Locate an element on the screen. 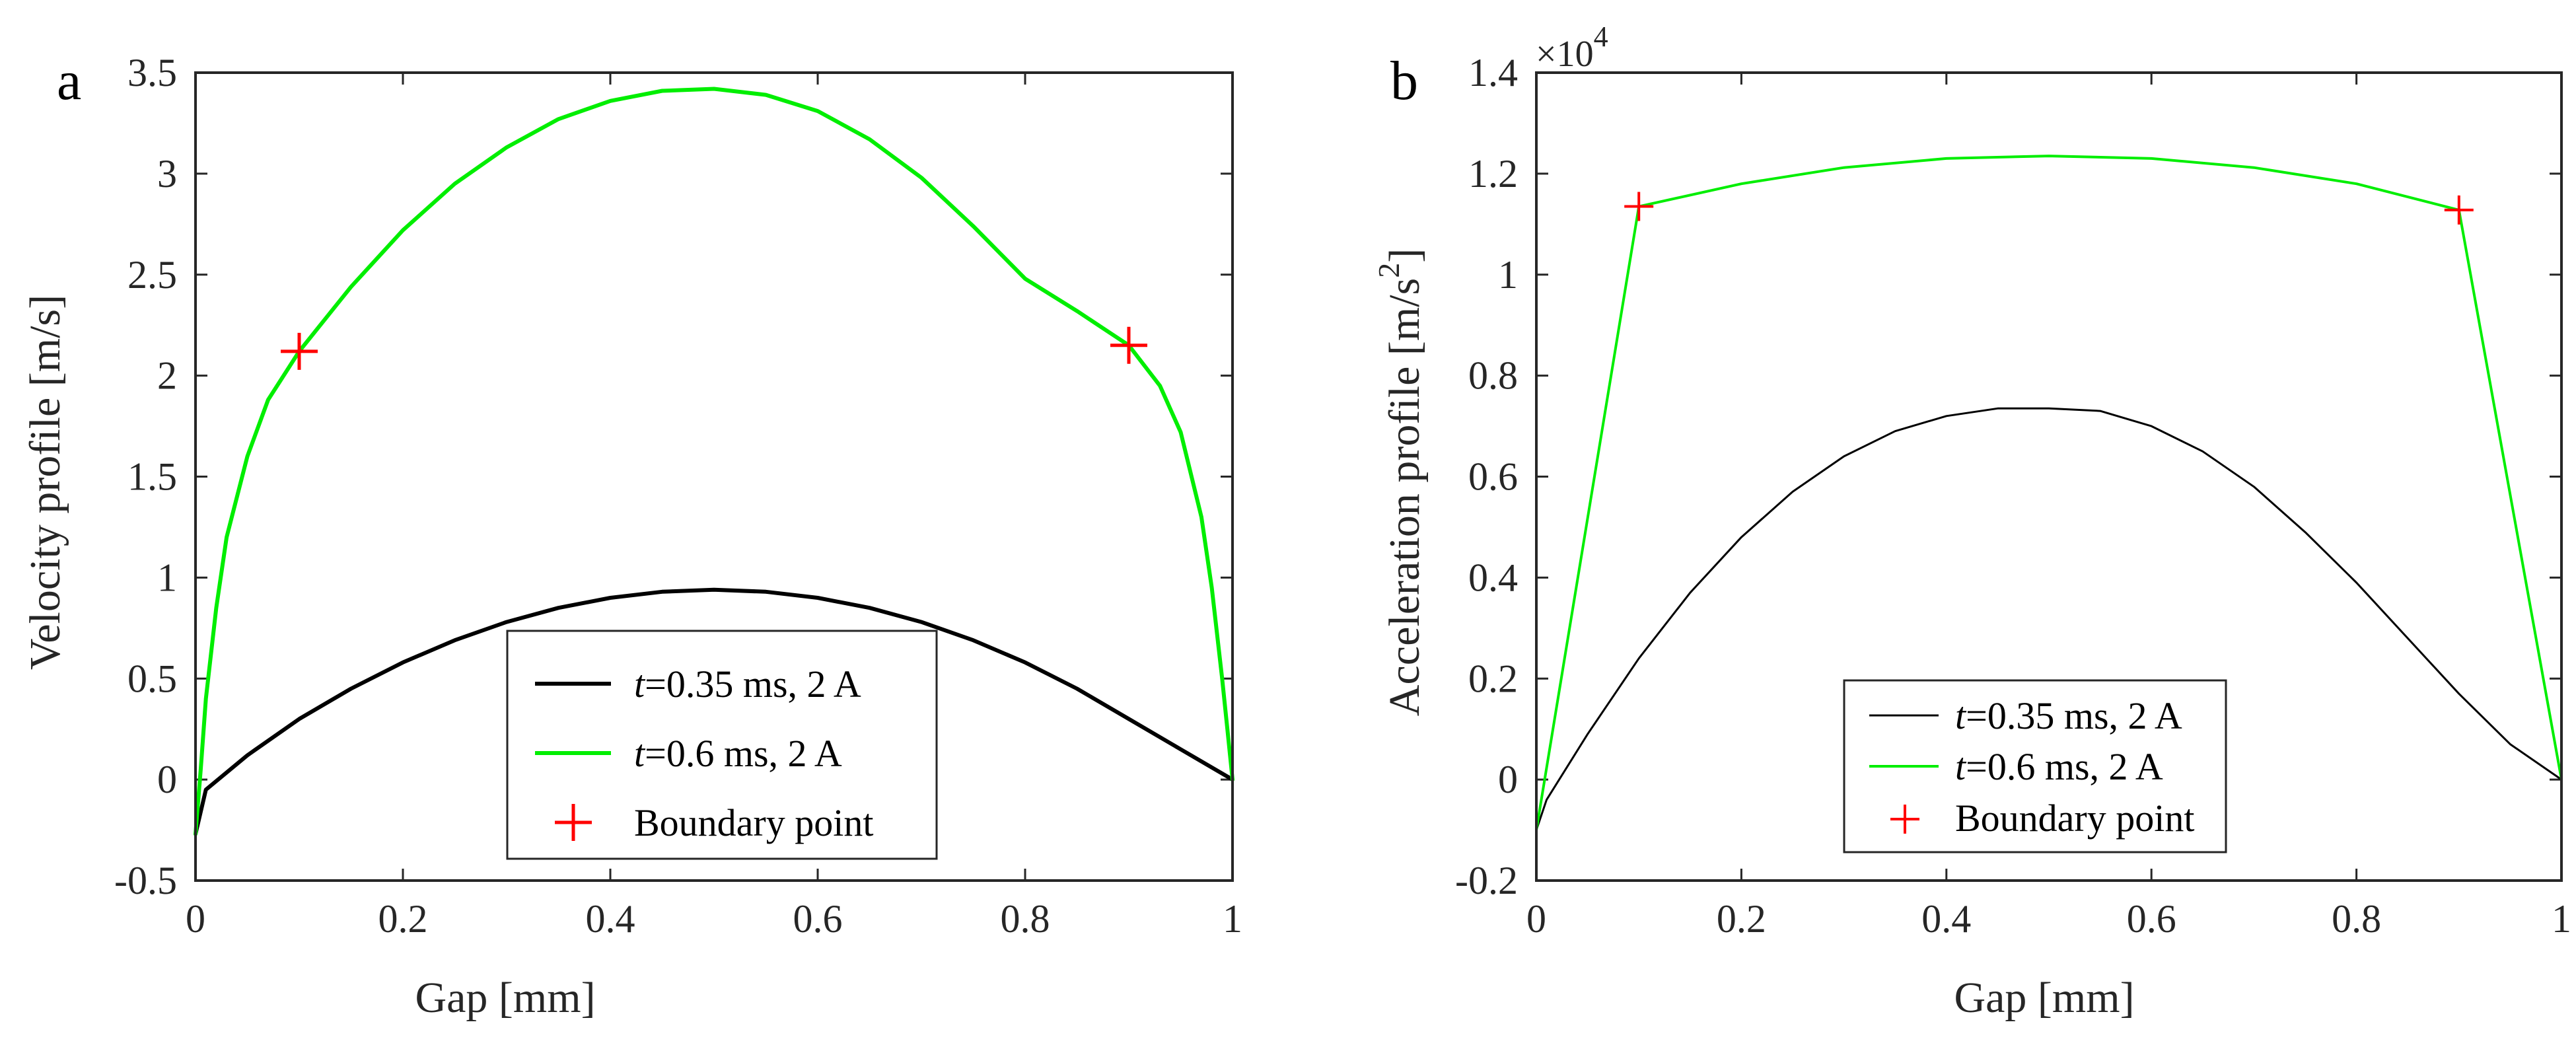  panel-a-legend-entry-2-italic: t is located at coordinates (640, 753).